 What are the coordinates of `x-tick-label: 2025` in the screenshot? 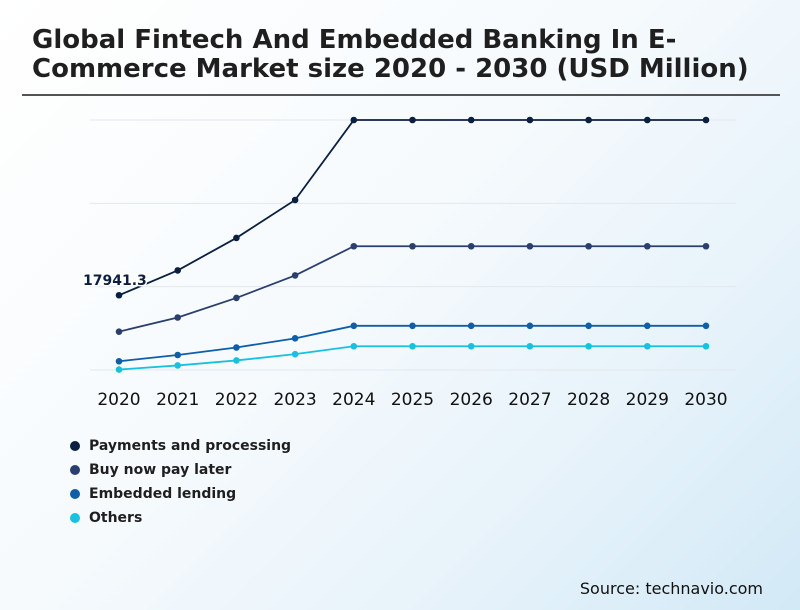 It's located at (412, 400).